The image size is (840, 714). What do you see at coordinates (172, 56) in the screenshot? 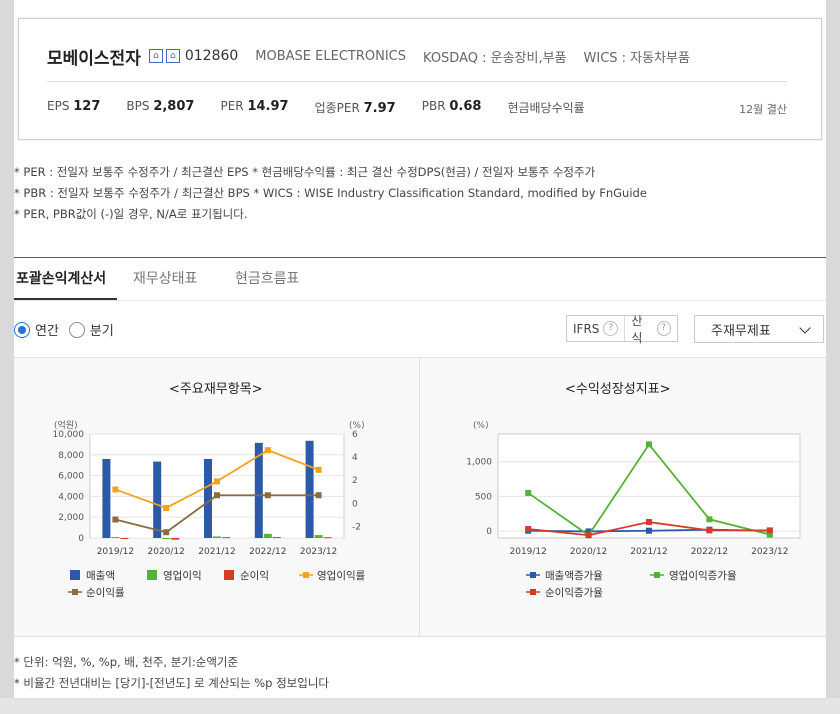
I see `building-icon: ⌂` at bounding box center [172, 56].